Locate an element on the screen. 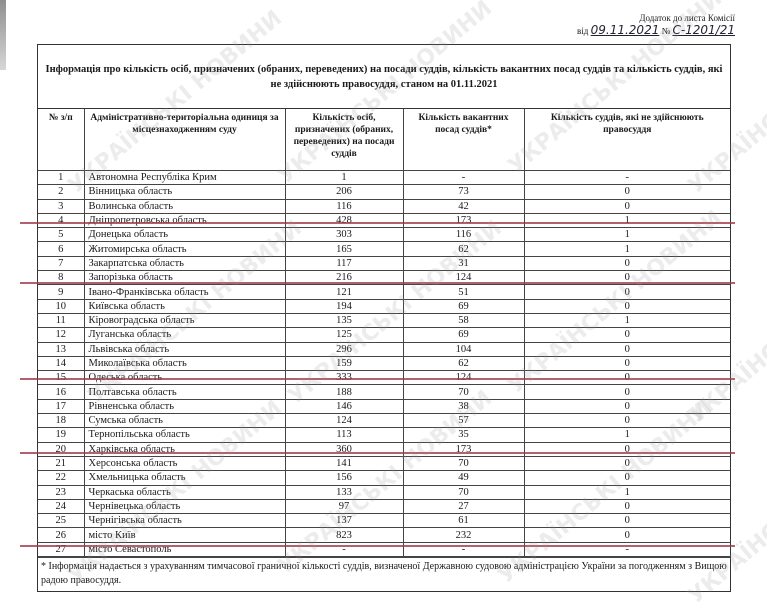 Image resolution: width=767 pixels, height=609 pixels. table-row: 24 Чернівецька область 97 27 0 is located at coordinates (384, 506).